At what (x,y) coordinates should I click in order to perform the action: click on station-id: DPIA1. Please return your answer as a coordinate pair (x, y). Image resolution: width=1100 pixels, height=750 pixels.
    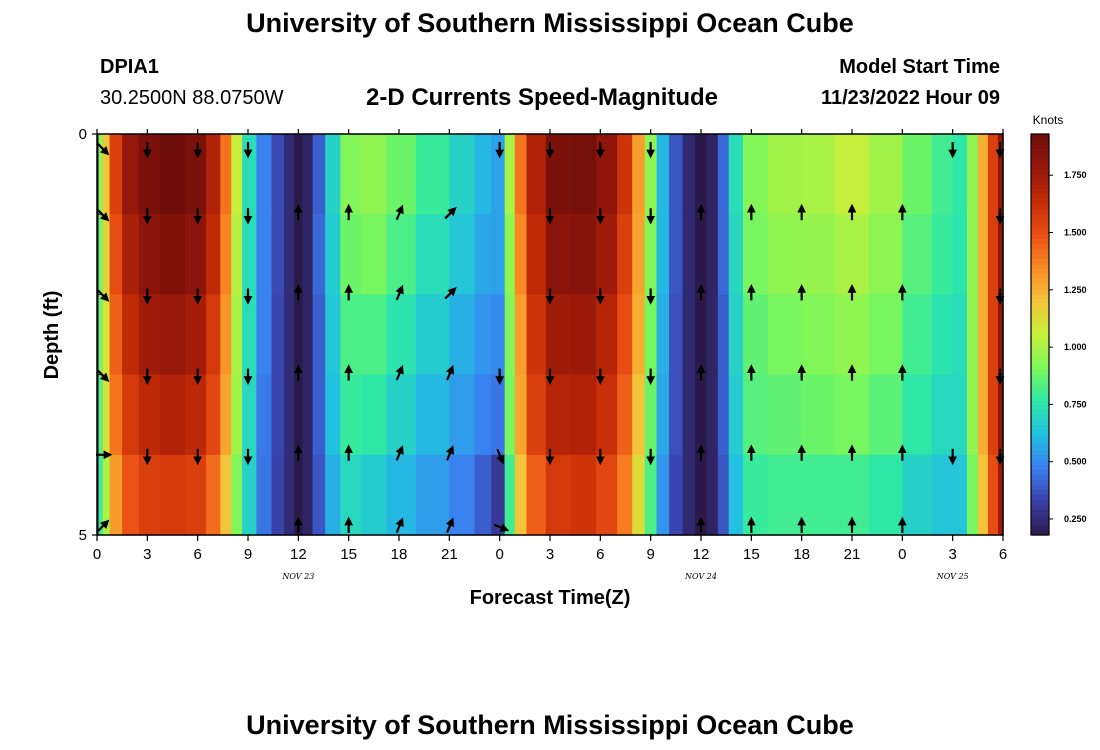
    Looking at the image, I should click on (129, 67).